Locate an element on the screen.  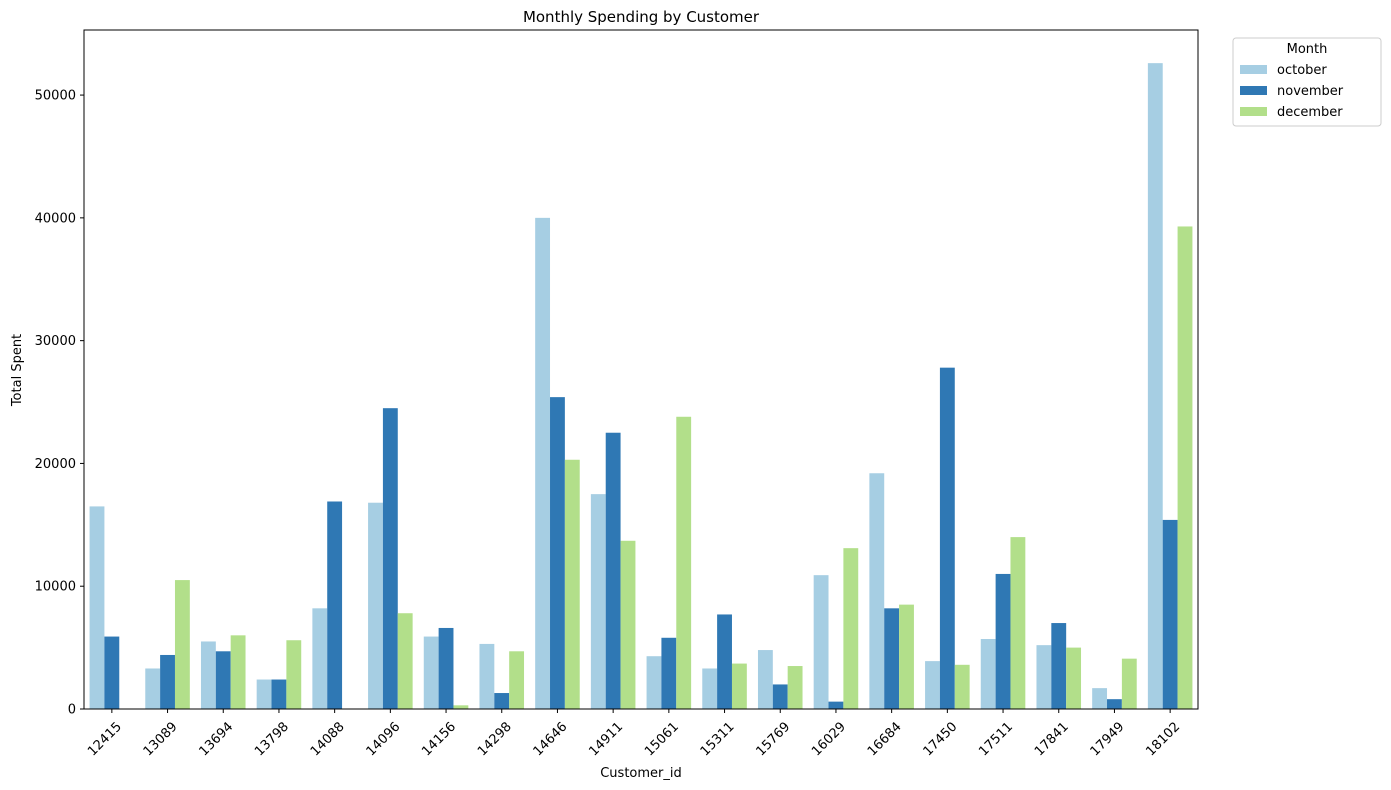
legend-label-november: november is located at coordinates (1310, 91).